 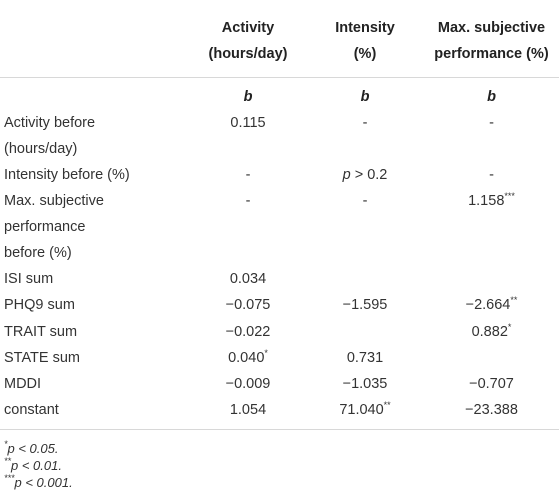 What do you see at coordinates (45, 227) in the screenshot?
I see `row-label-line: performance` at bounding box center [45, 227].